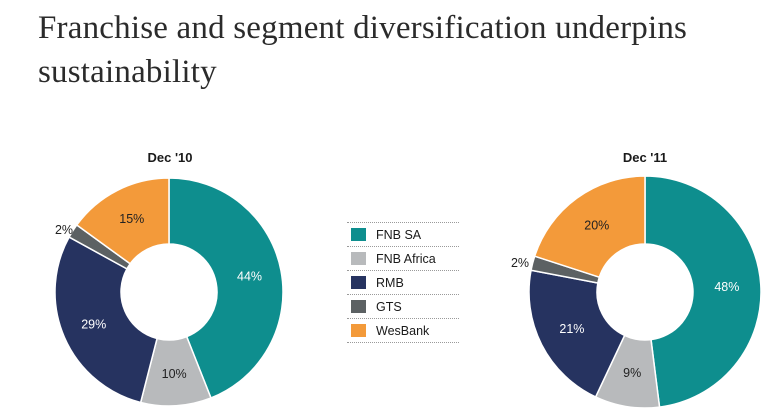 Image resolution: width=771 pixels, height=414 pixels. Describe the element at coordinates (571, 329) in the screenshot. I see `slice-label: 21%` at that location.